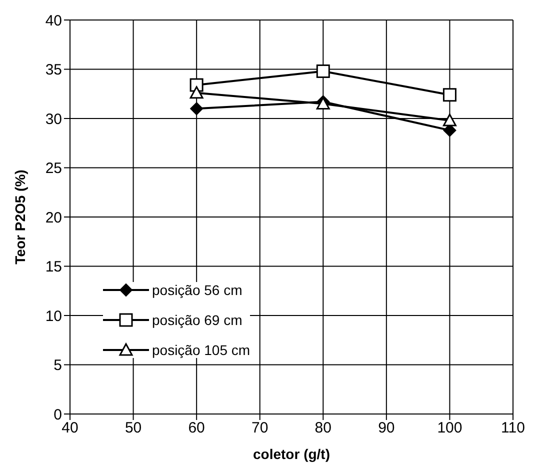 The height and width of the screenshot is (469, 535). What do you see at coordinates (197, 290) in the screenshot?
I see `legend-label: posição 56 cm` at bounding box center [197, 290].